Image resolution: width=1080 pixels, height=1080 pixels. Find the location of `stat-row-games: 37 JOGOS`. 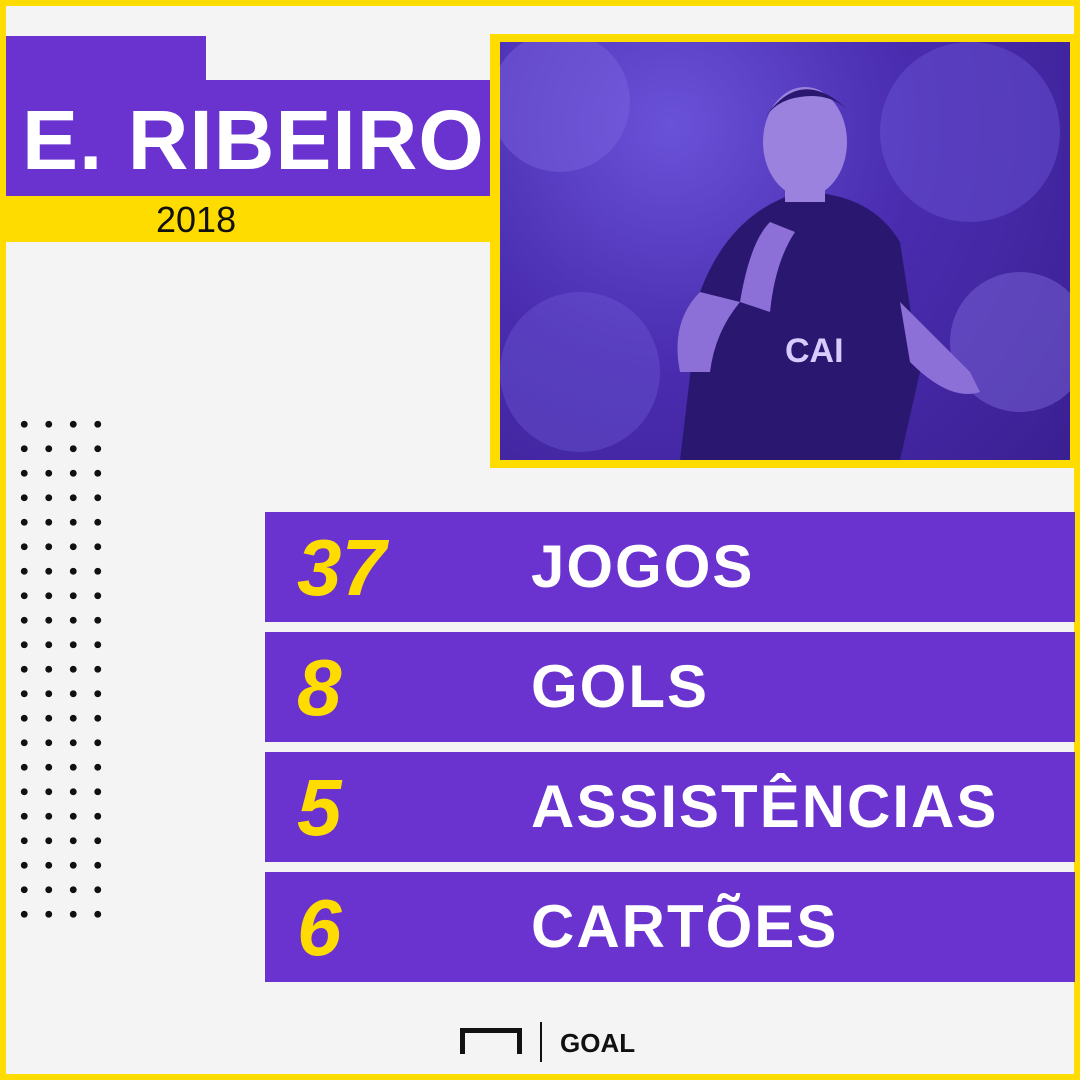

stat-row-games: 37 JOGOS is located at coordinates (670, 567).